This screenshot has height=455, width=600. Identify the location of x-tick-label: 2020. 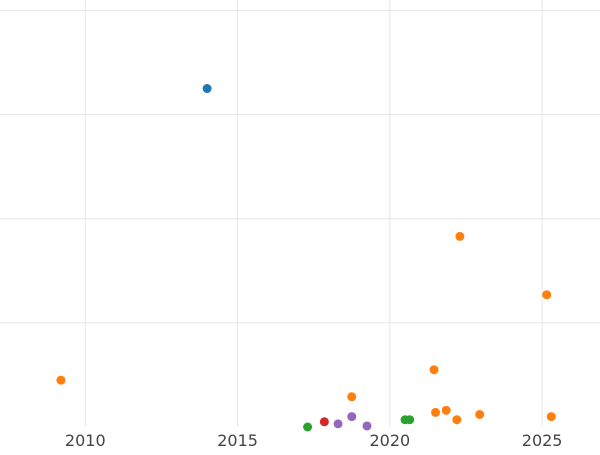
(389, 440).